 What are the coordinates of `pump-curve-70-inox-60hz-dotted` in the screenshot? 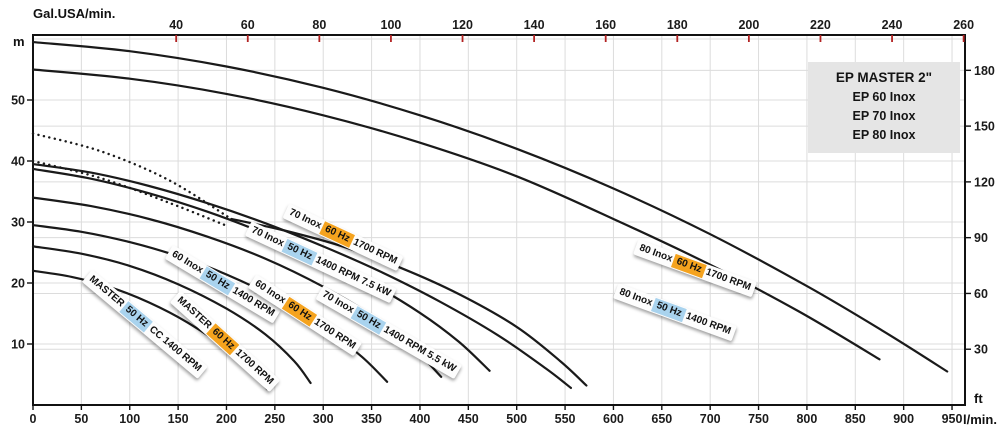 It's located at (132, 176).